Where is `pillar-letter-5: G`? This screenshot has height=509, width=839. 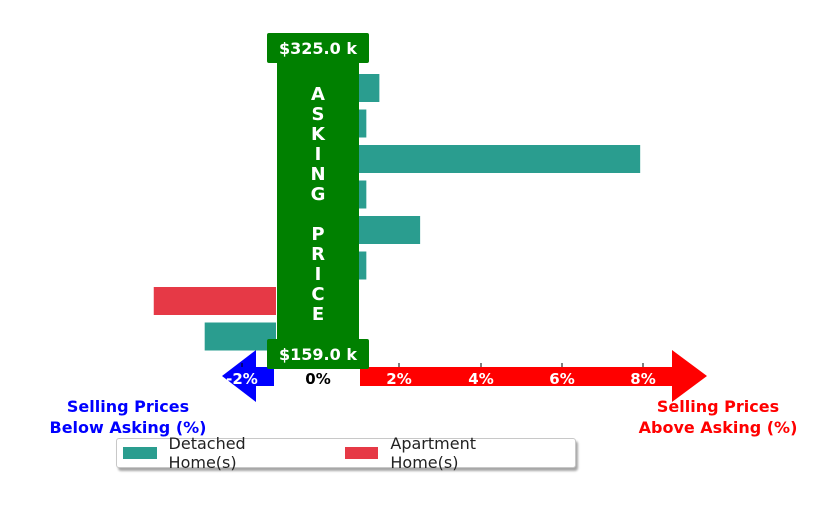
pillar-letter-5: G is located at coordinates (318, 194).